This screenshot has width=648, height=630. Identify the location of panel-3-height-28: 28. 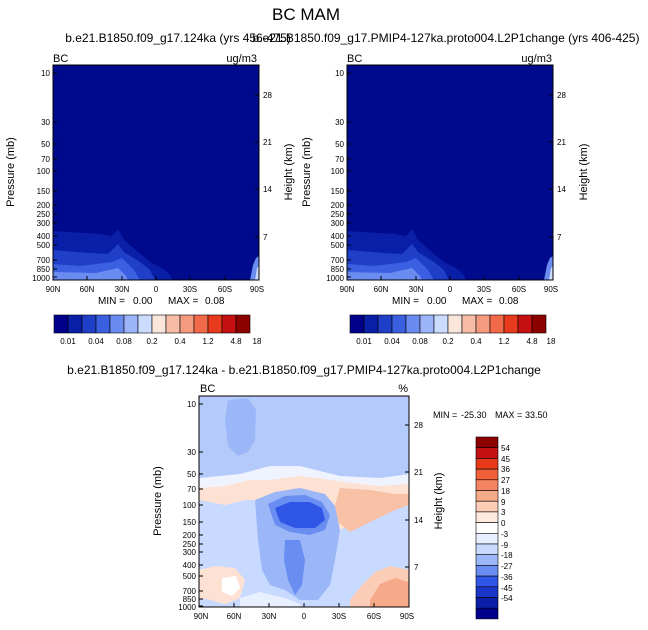
(418, 425).